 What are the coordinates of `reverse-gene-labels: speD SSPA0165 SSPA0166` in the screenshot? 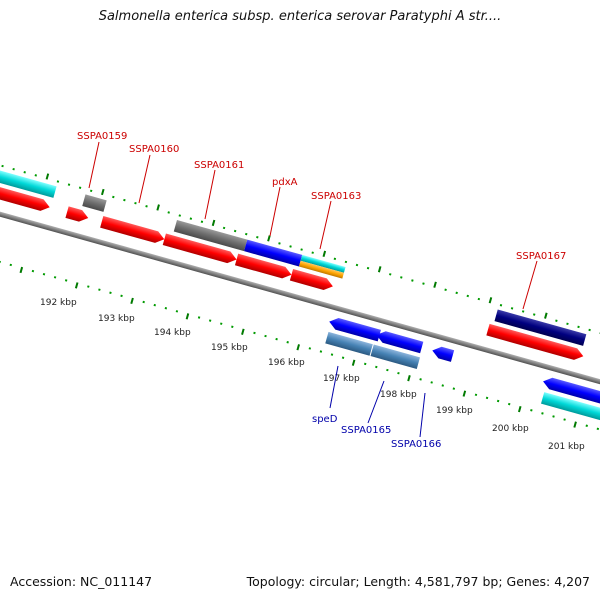 It's located at (376, 407).